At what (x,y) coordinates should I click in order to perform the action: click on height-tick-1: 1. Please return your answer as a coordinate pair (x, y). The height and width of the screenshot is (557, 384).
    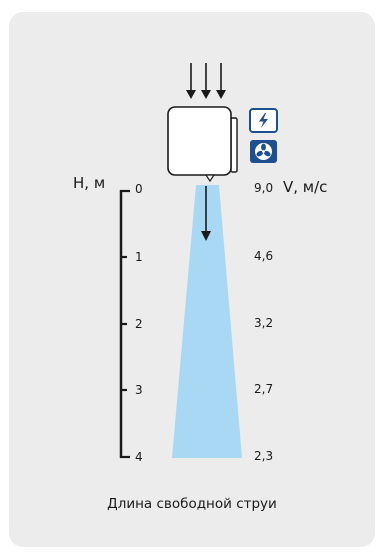
    Looking at the image, I should click on (139, 257).